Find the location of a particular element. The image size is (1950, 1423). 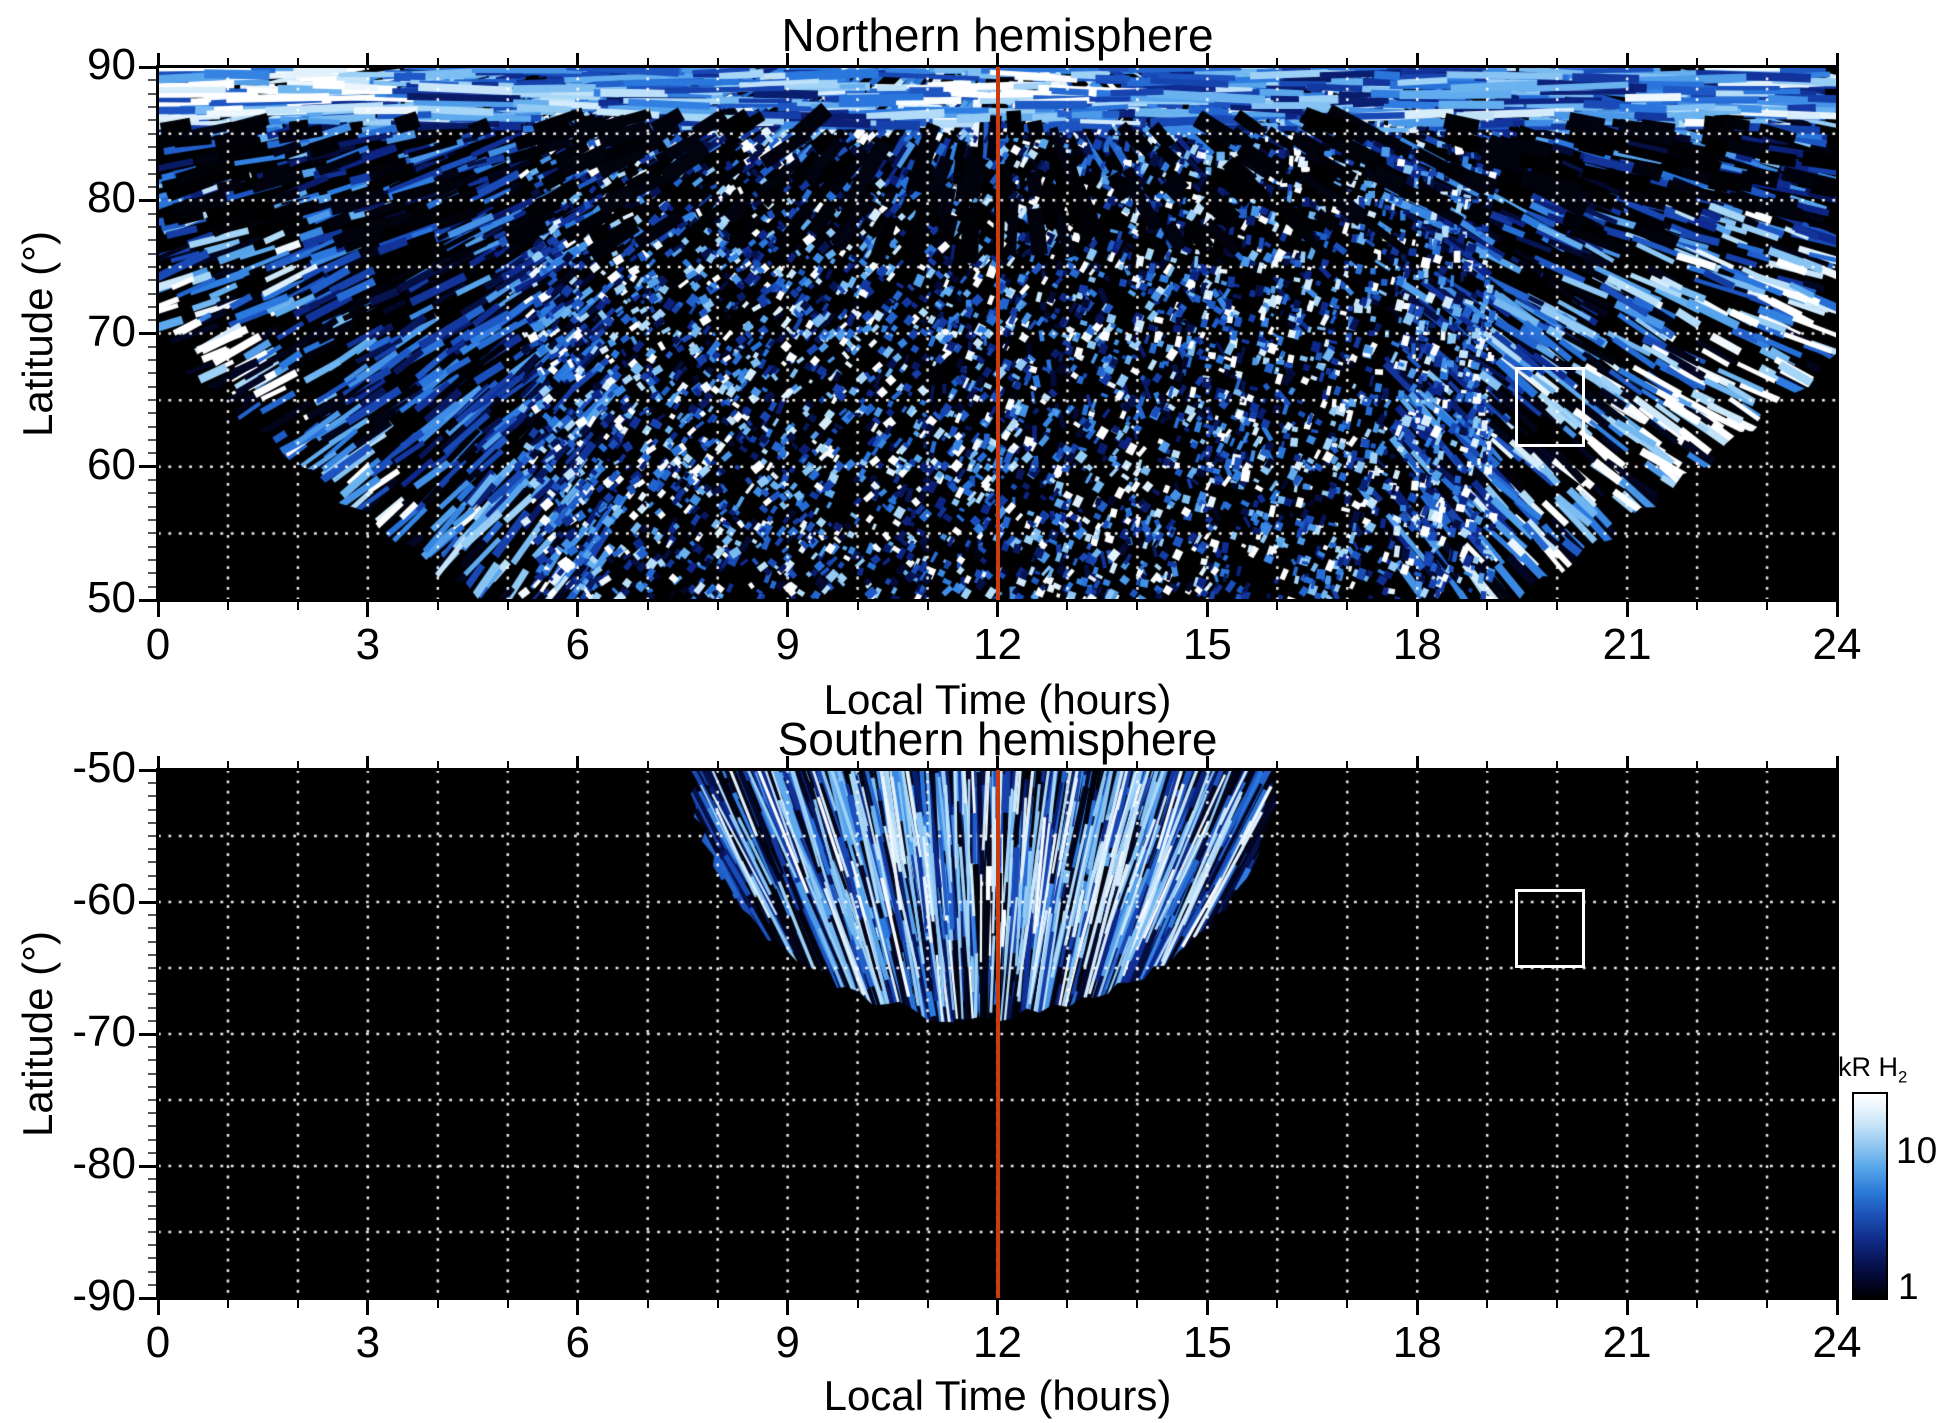

south-y-tick-label: -70 is located at coordinates (104, 1031).